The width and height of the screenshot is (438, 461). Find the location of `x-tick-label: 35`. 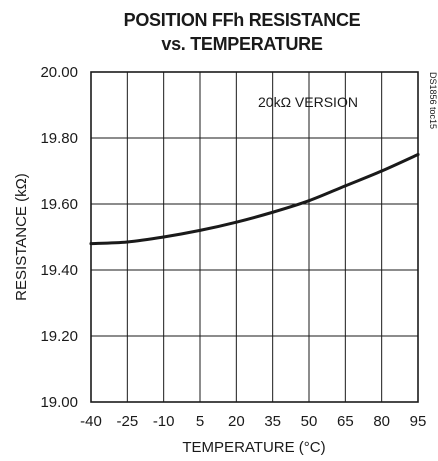

x-tick-label: 35 is located at coordinates (272, 421).